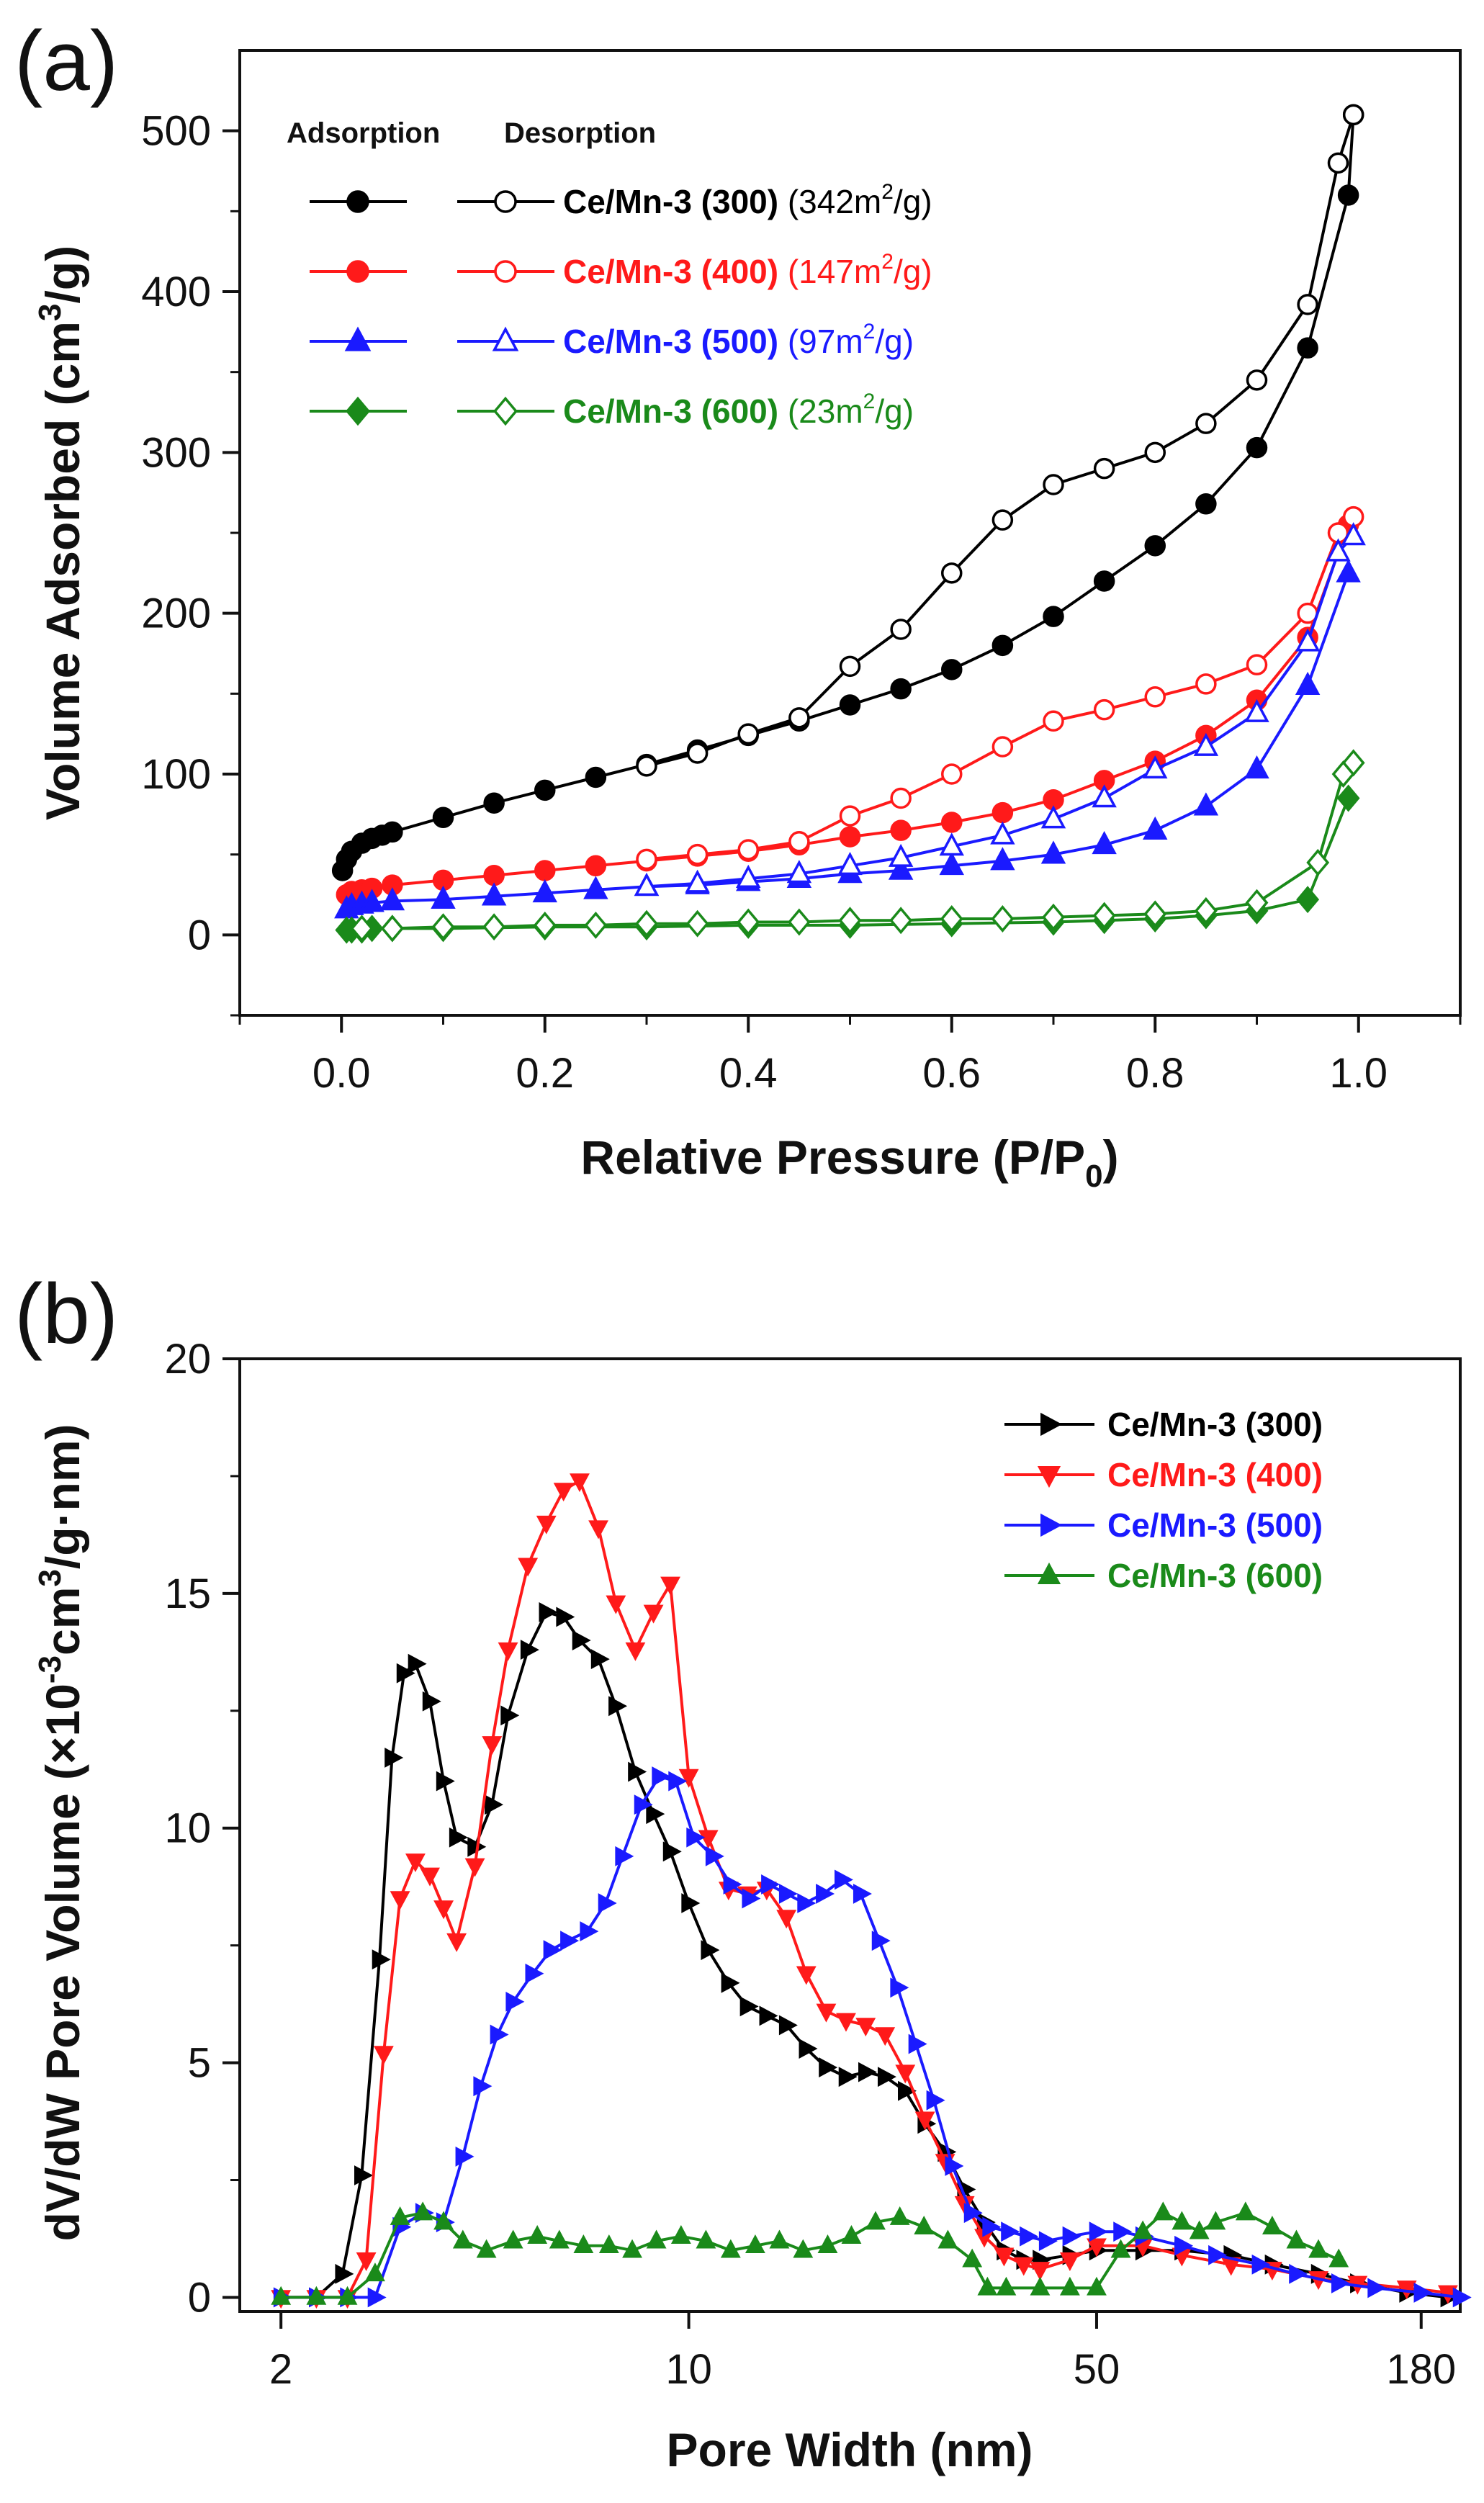 The image size is (1484, 2503). What do you see at coordinates (1097, 2369) in the screenshot?
I see `x-tick-label: 50` at bounding box center [1097, 2369].